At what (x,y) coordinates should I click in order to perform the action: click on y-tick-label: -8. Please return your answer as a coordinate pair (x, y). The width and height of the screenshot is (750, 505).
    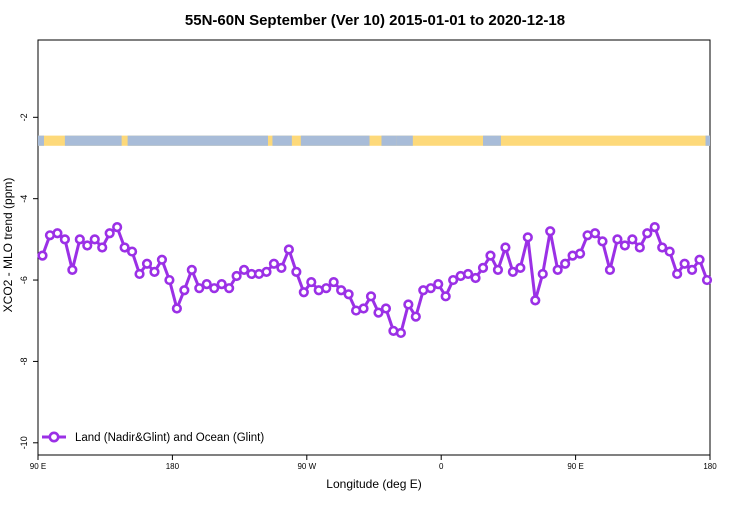
    Looking at the image, I should click on (24, 361).